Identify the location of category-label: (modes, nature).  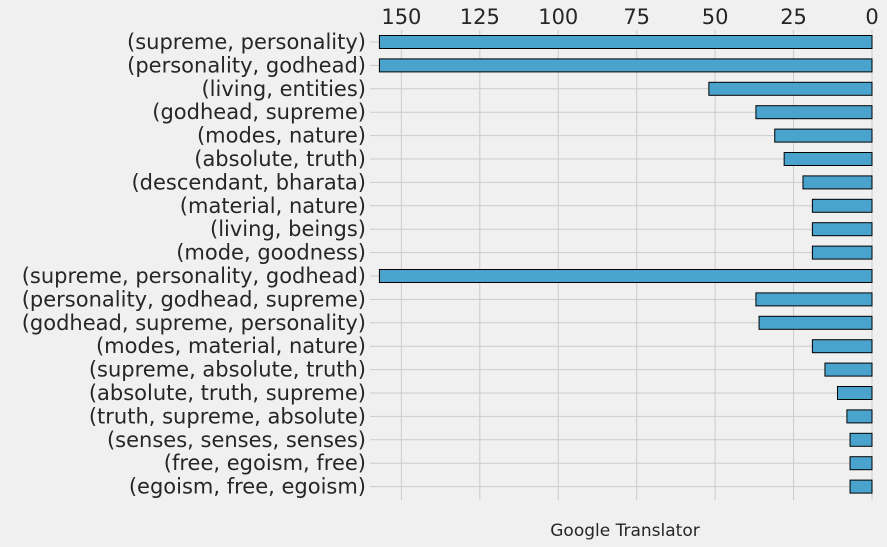
(281, 136).